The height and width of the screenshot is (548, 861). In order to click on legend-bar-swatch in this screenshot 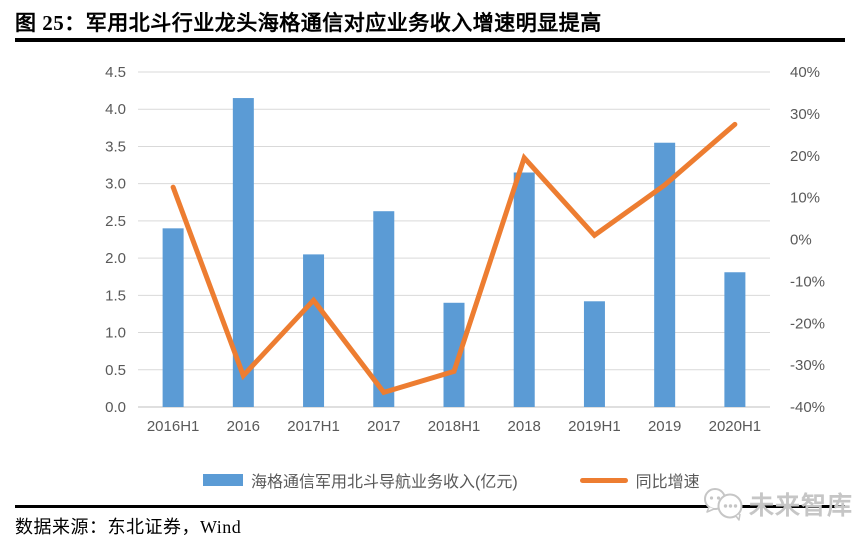, I will do `click(223, 480)`.